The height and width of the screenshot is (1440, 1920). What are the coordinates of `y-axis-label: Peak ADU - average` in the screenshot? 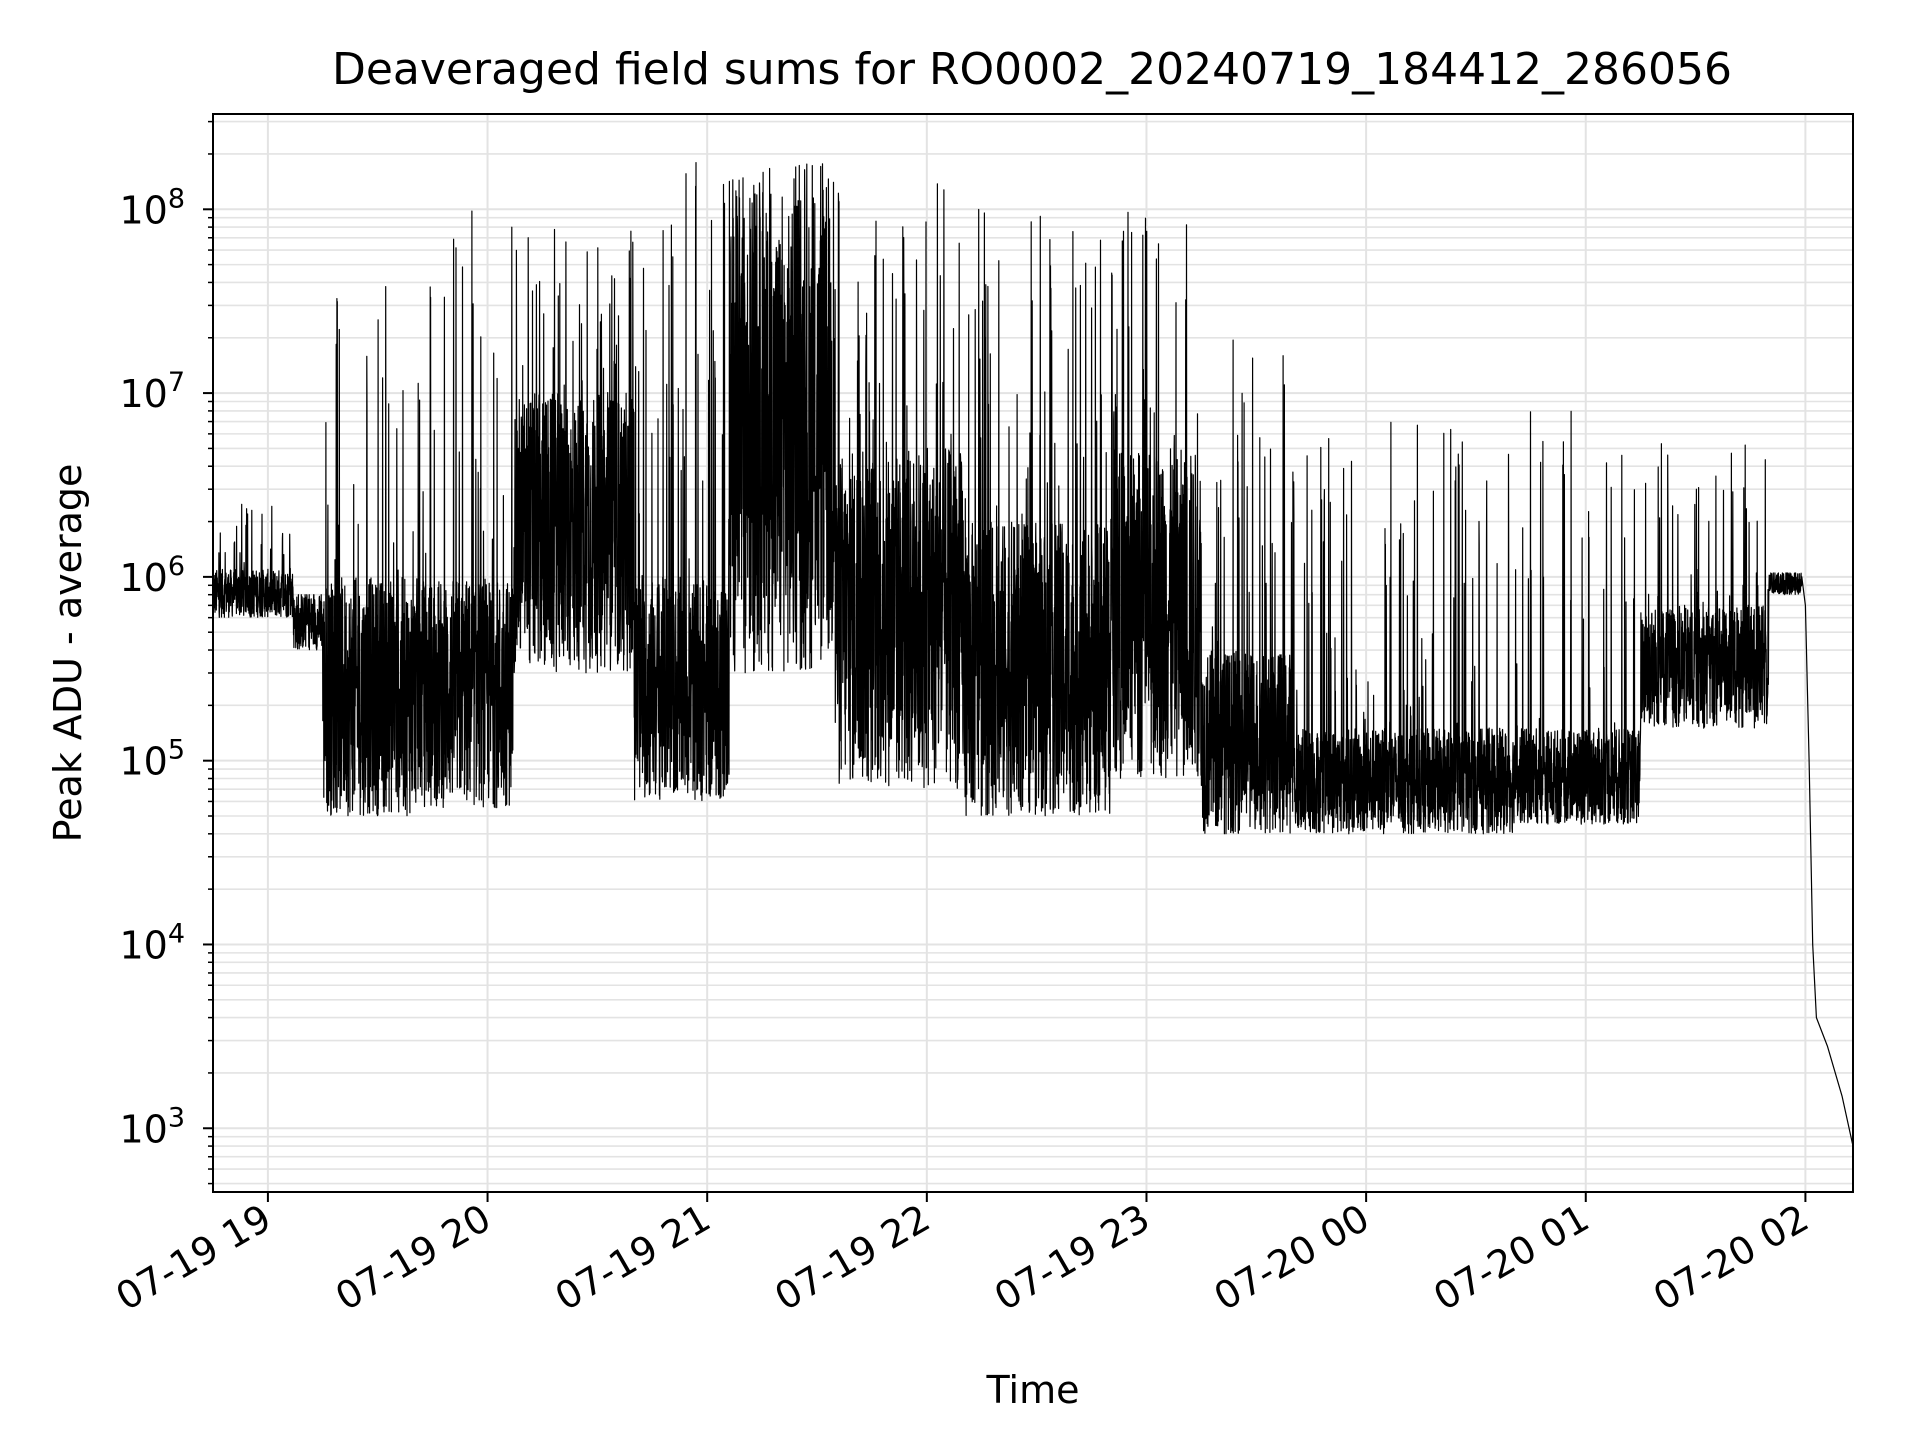 It's located at (68, 653).